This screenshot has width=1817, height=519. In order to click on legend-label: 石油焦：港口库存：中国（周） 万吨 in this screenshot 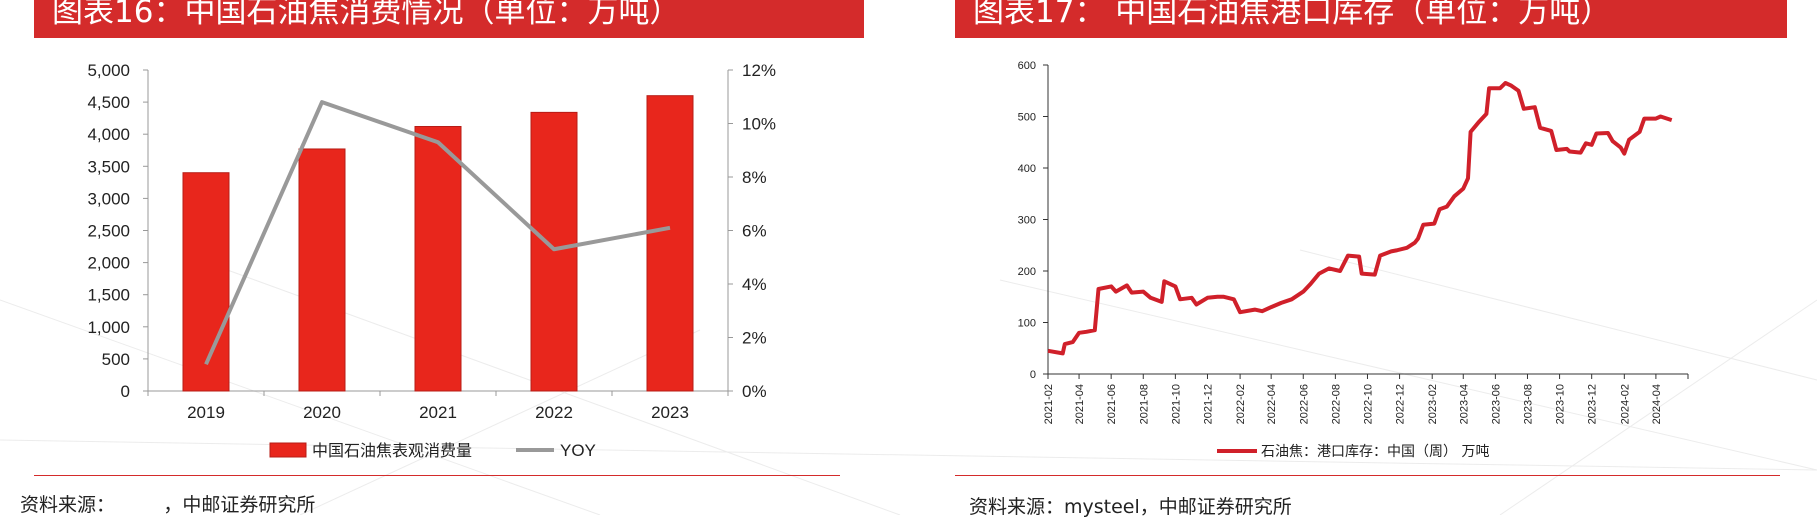, I will do `click(1375, 452)`.